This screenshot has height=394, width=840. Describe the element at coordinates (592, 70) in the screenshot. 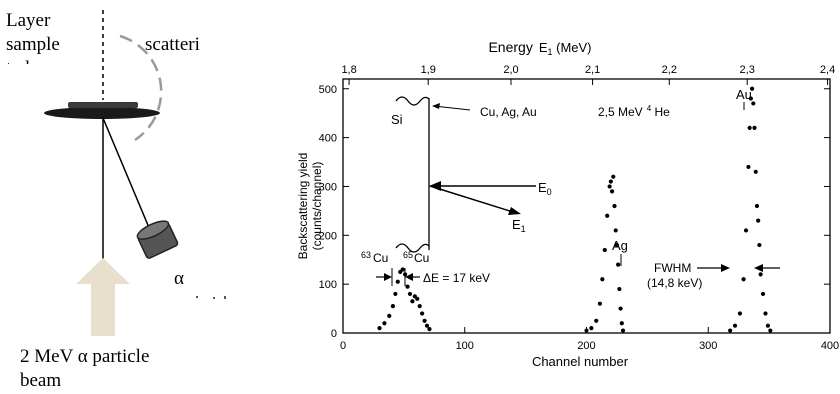

I see `top-tick-label: 2,1` at that location.